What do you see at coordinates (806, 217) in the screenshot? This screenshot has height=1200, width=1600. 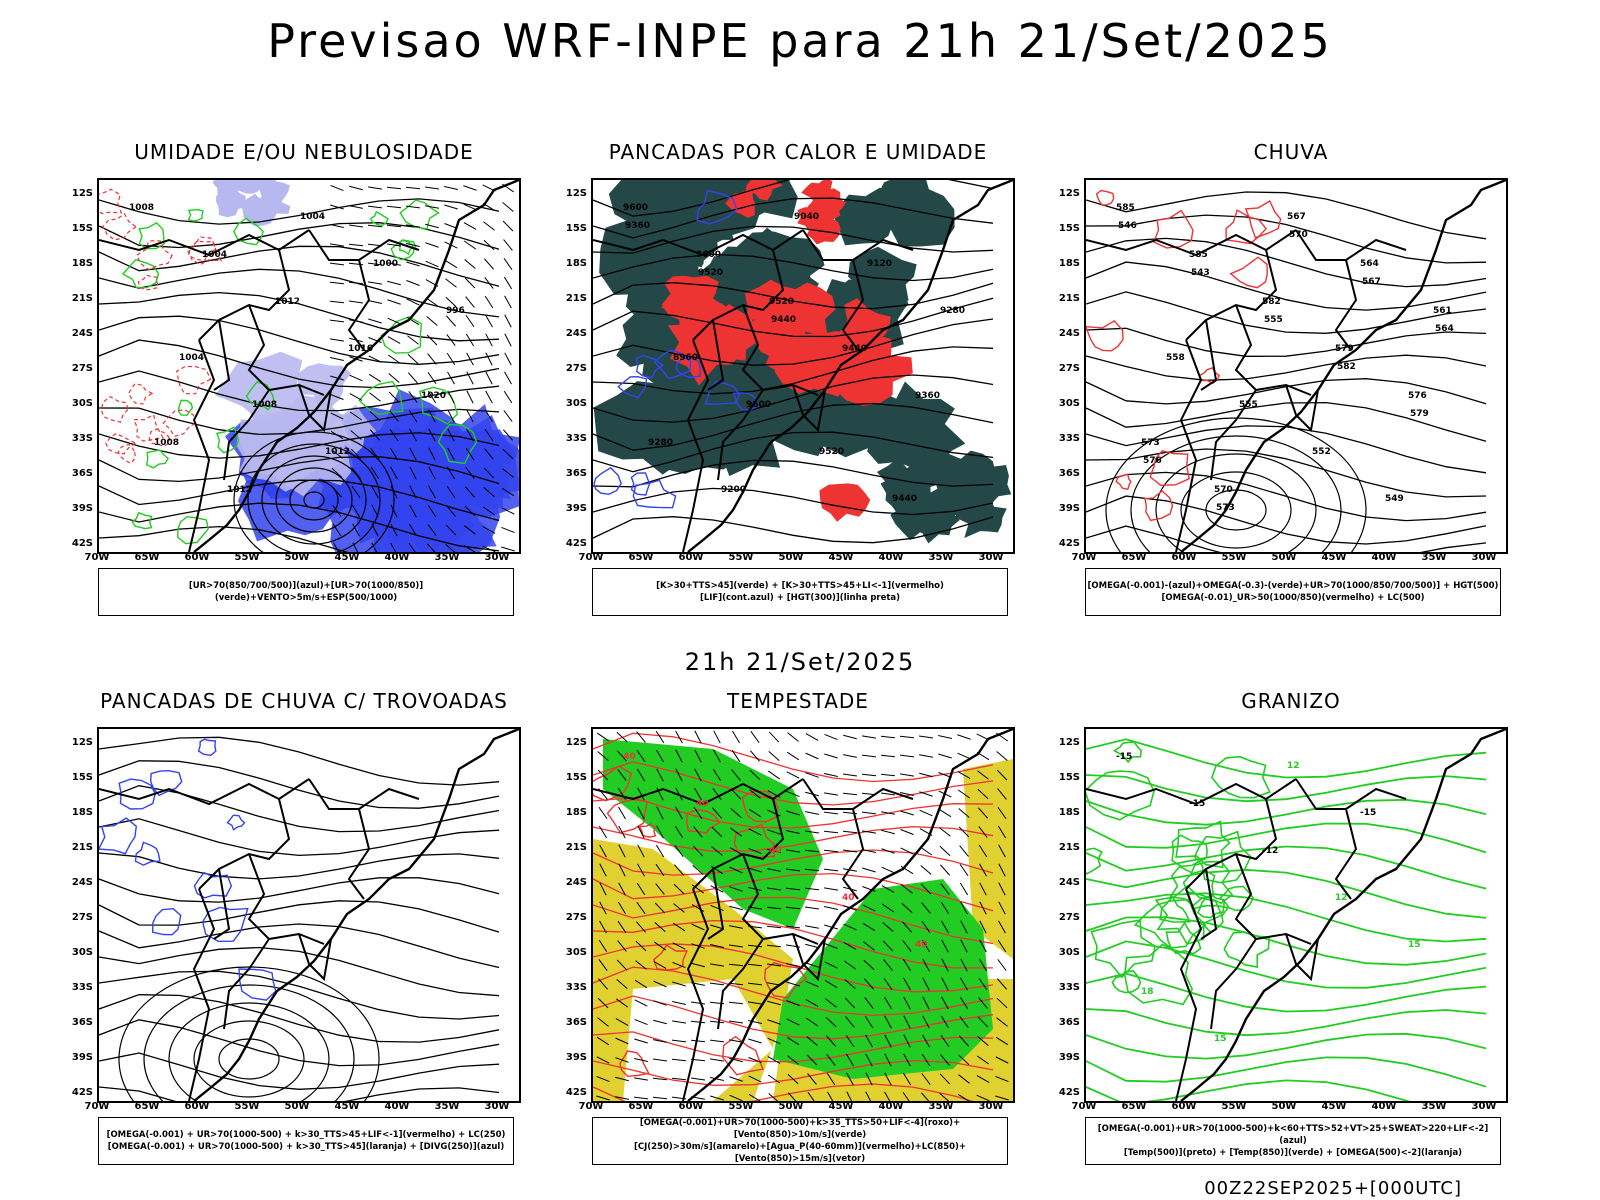 I see `contour-label: 9040` at bounding box center [806, 217].